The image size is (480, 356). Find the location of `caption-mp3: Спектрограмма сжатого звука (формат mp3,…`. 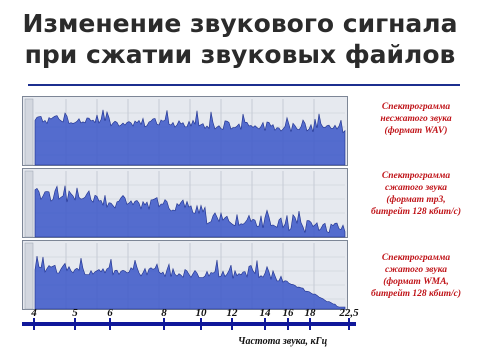

caption-mp3: Спектрограмма сжатого звука (формат mp3,… is located at coordinates (416, 194).